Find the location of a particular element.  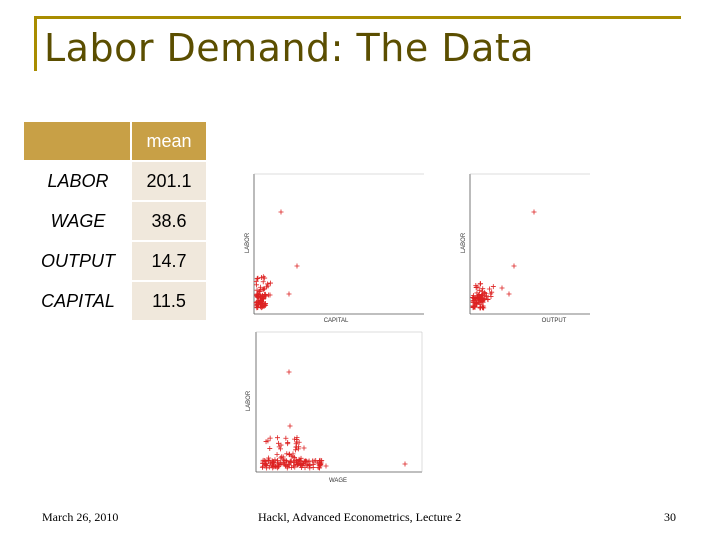

row-label-output: OUTPUT is located at coordinates (78, 262).